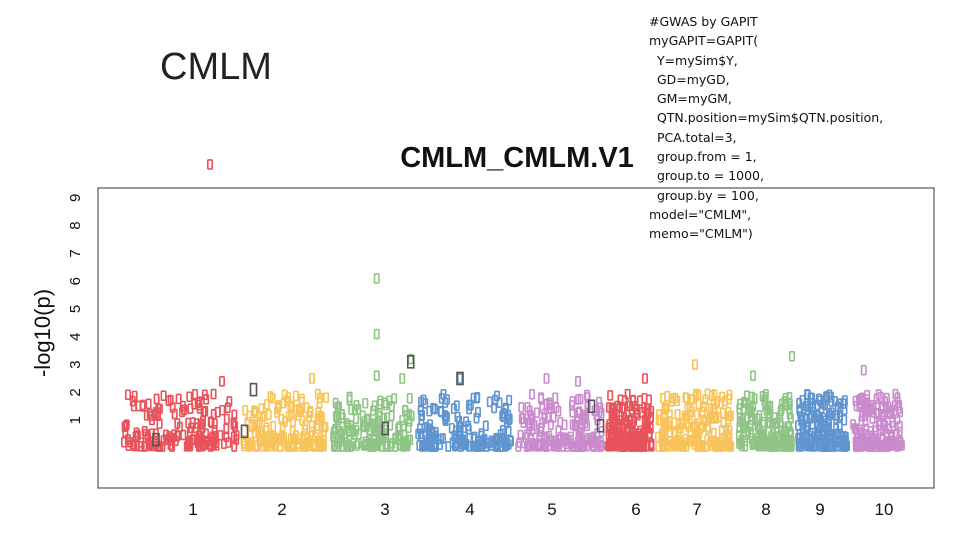 Image resolution: width=960 pixels, height=540 pixels. What do you see at coordinates (384, 509) in the screenshot?
I see `x-tick-label: 3` at bounding box center [384, 509].